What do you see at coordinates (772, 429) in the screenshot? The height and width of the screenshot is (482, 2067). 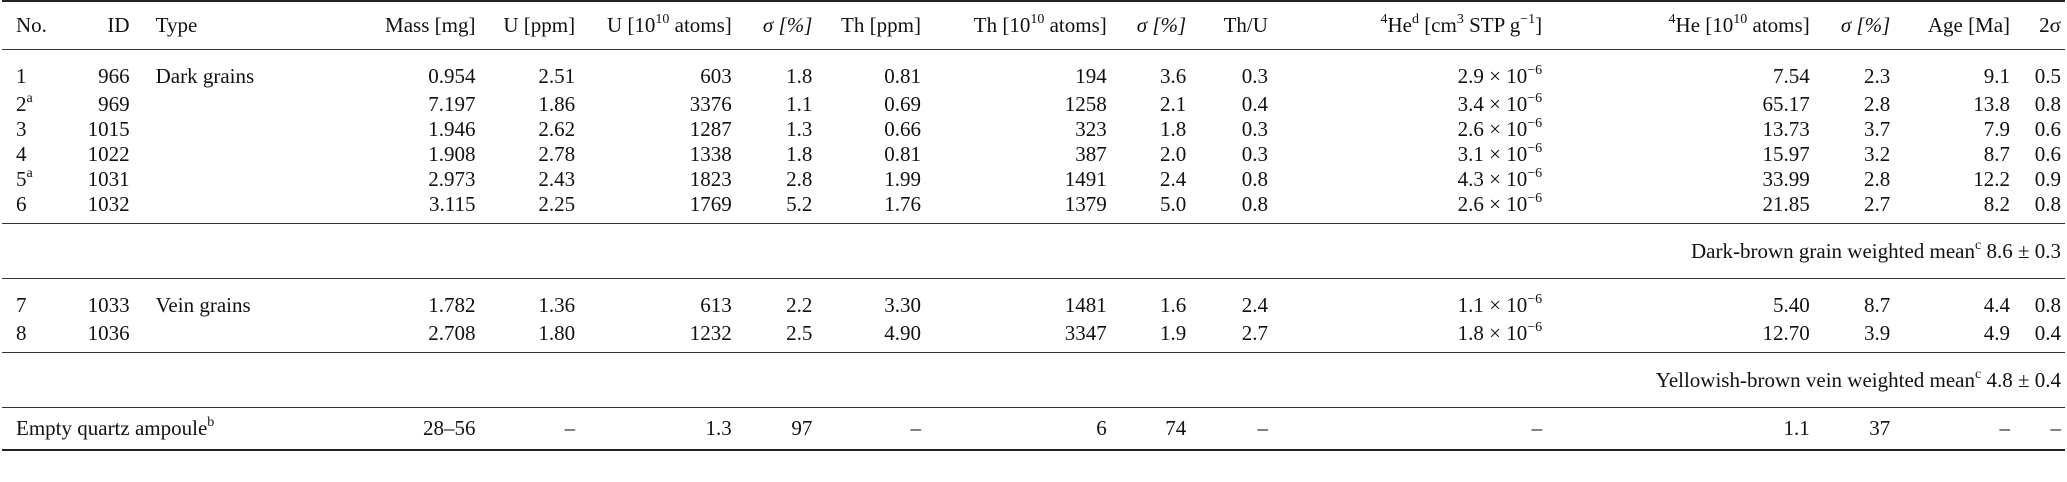 I see `blank-sigma-u: 97` at bounding box center [772, 429].